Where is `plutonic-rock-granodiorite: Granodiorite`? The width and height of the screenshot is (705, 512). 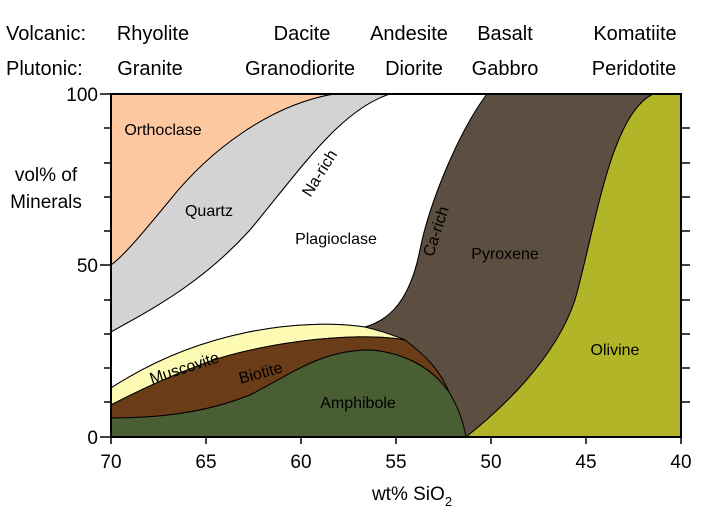 plutonic-rock-granodiorite: Granodiorite is located at coordinates (300, 69).